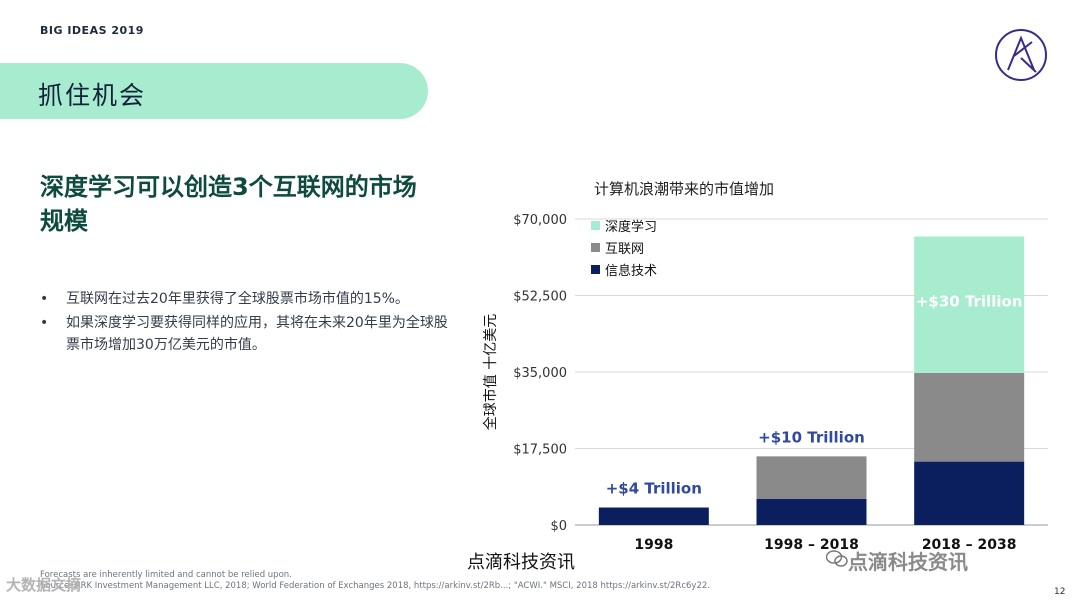 Image resolution: width=1080 pixels, height=607 pixels. I want to click on legend-label: 信息技术, so click(631, 271).